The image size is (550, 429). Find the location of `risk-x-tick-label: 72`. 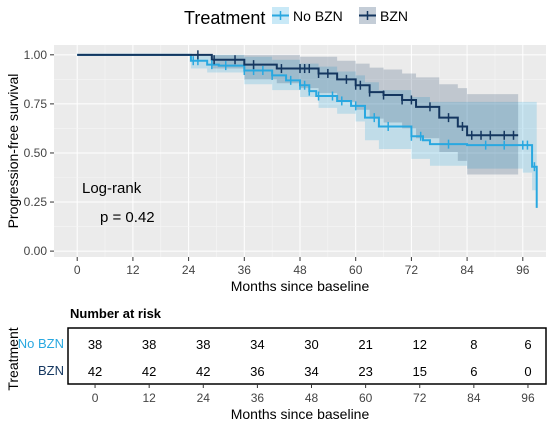

risk-x-tick-label: 72 is located at coordinates (420, 398).